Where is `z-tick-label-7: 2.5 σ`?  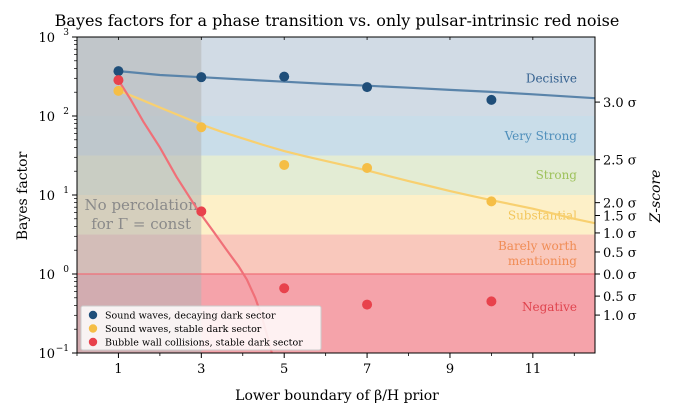 z-tick-label-7: 2.5 σ is located at coordinates (620, 161).